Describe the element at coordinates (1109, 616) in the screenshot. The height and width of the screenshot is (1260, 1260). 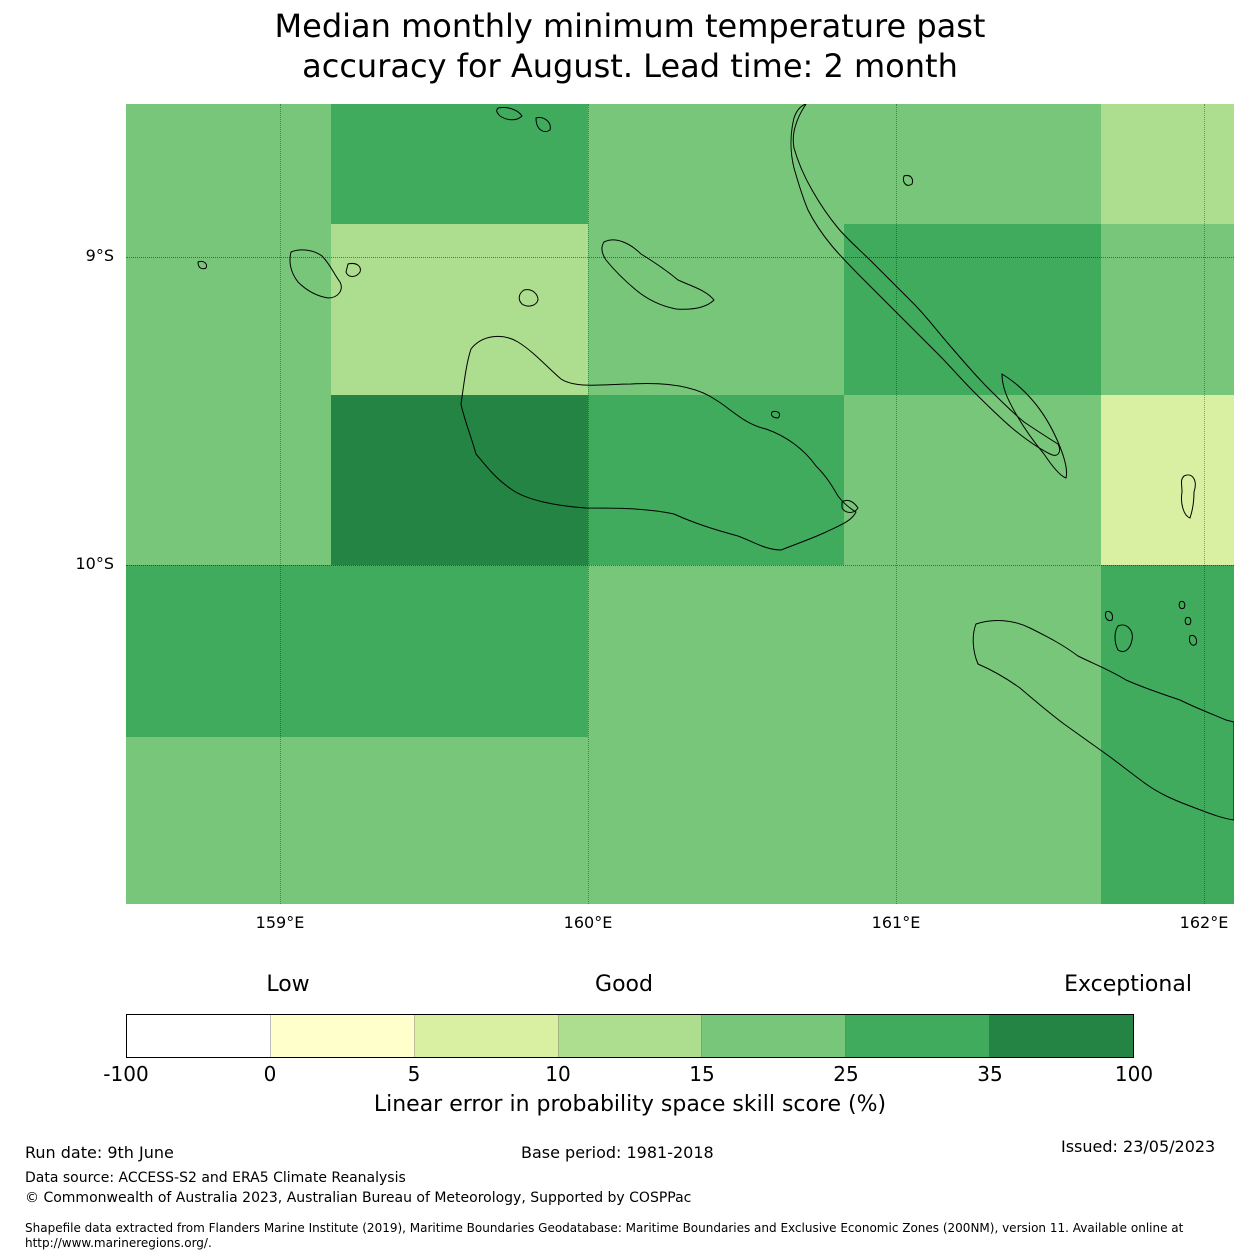
I see `small-islet-a-coast` at that location.